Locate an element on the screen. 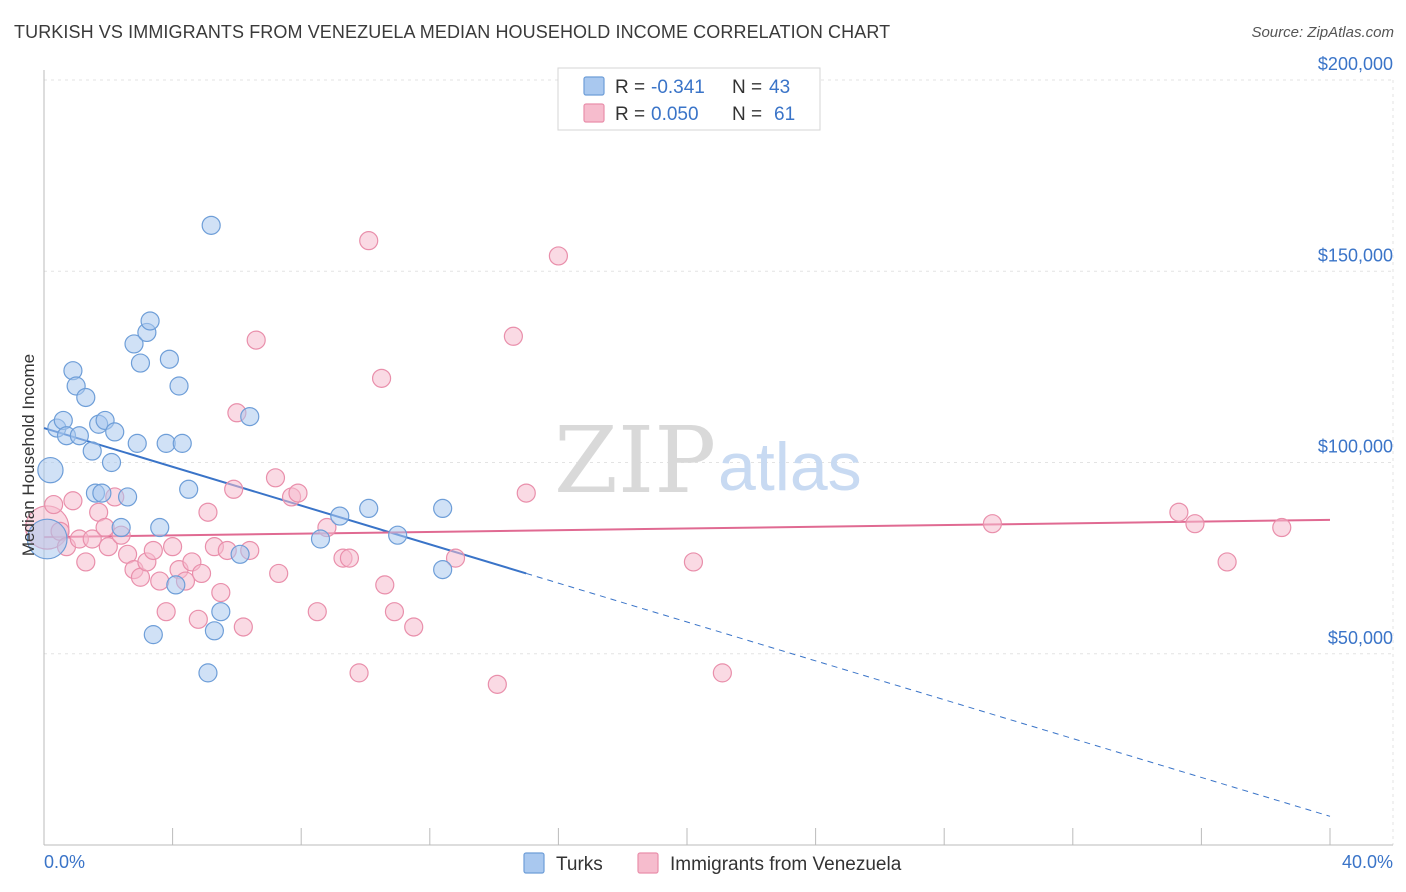 This screenshot has height=892, width=1406. legend-r-value-venezuela: 0.050 is located at coordinates (675, 114).